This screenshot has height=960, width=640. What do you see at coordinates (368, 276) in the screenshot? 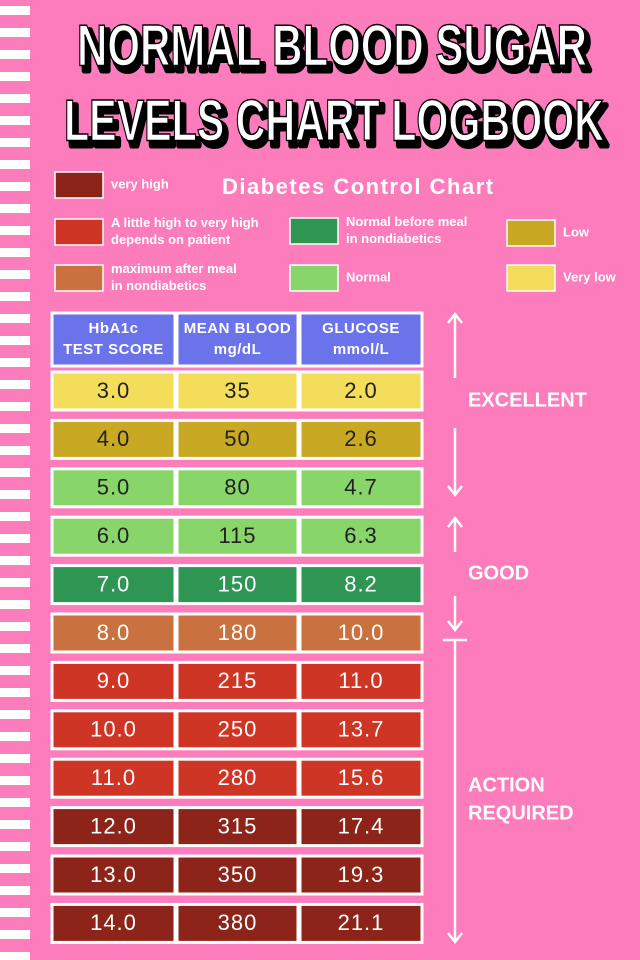
I see `legend-label: Normal` at bounding box center [368, 276].